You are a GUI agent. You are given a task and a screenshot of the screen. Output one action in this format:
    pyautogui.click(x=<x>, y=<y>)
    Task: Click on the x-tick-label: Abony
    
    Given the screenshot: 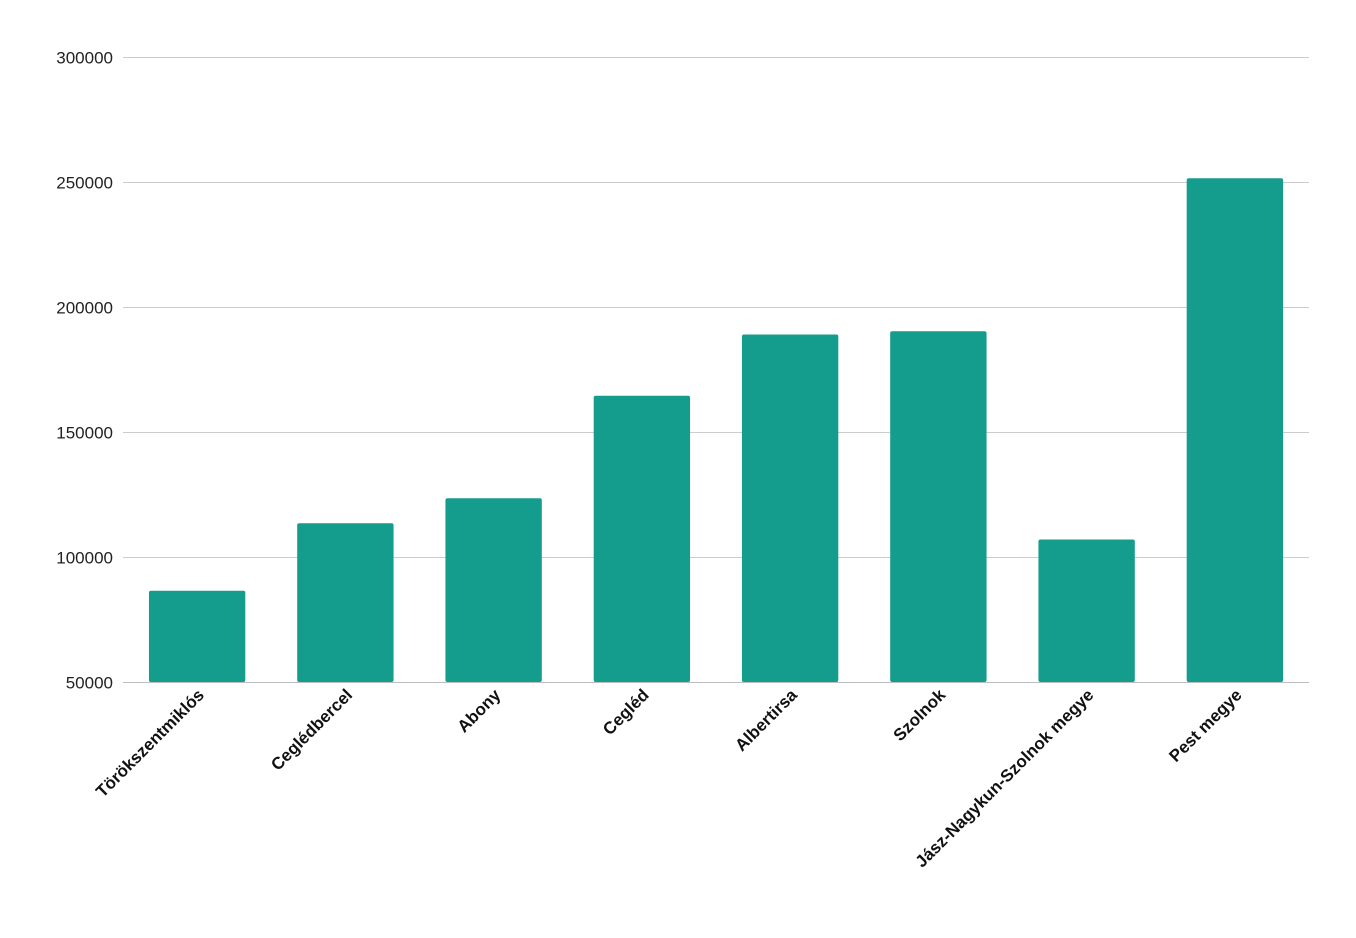 What is the action you would take?
    pyautogui.click(x=479, y=710)
    